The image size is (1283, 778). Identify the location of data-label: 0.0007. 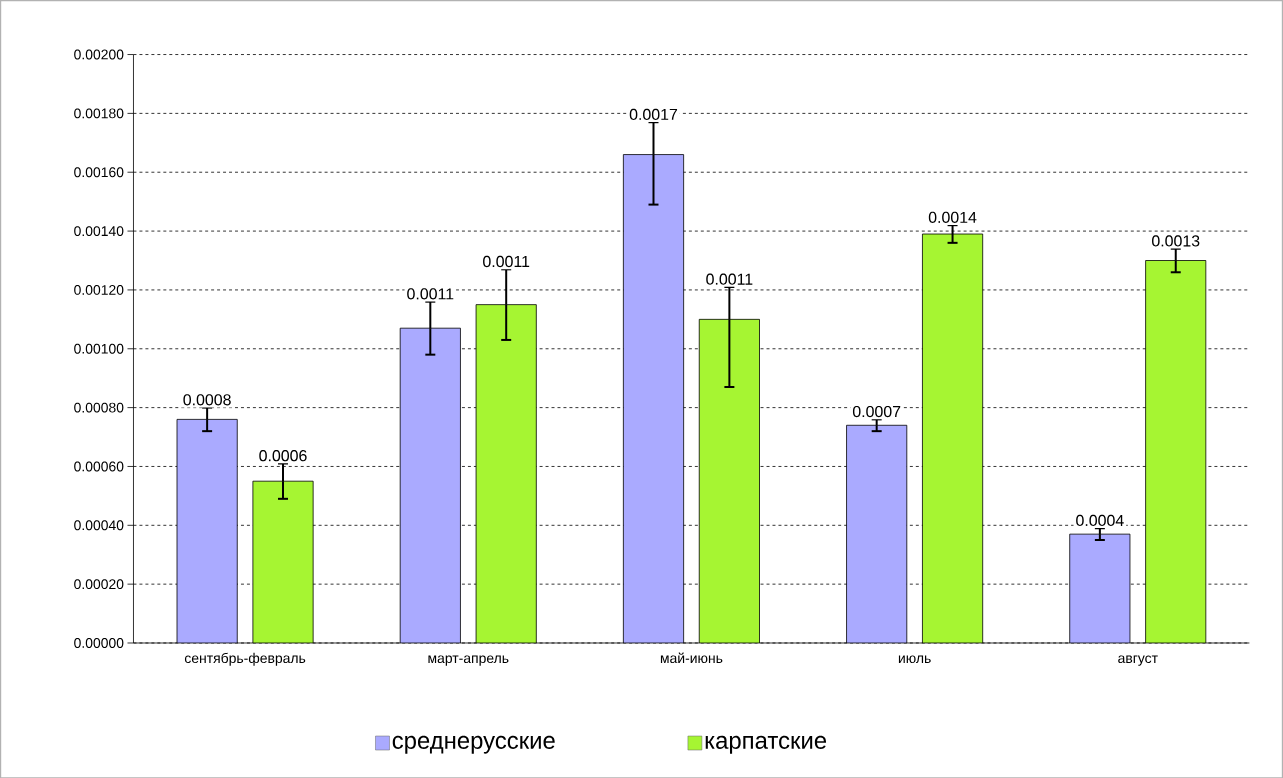
(876, 411).